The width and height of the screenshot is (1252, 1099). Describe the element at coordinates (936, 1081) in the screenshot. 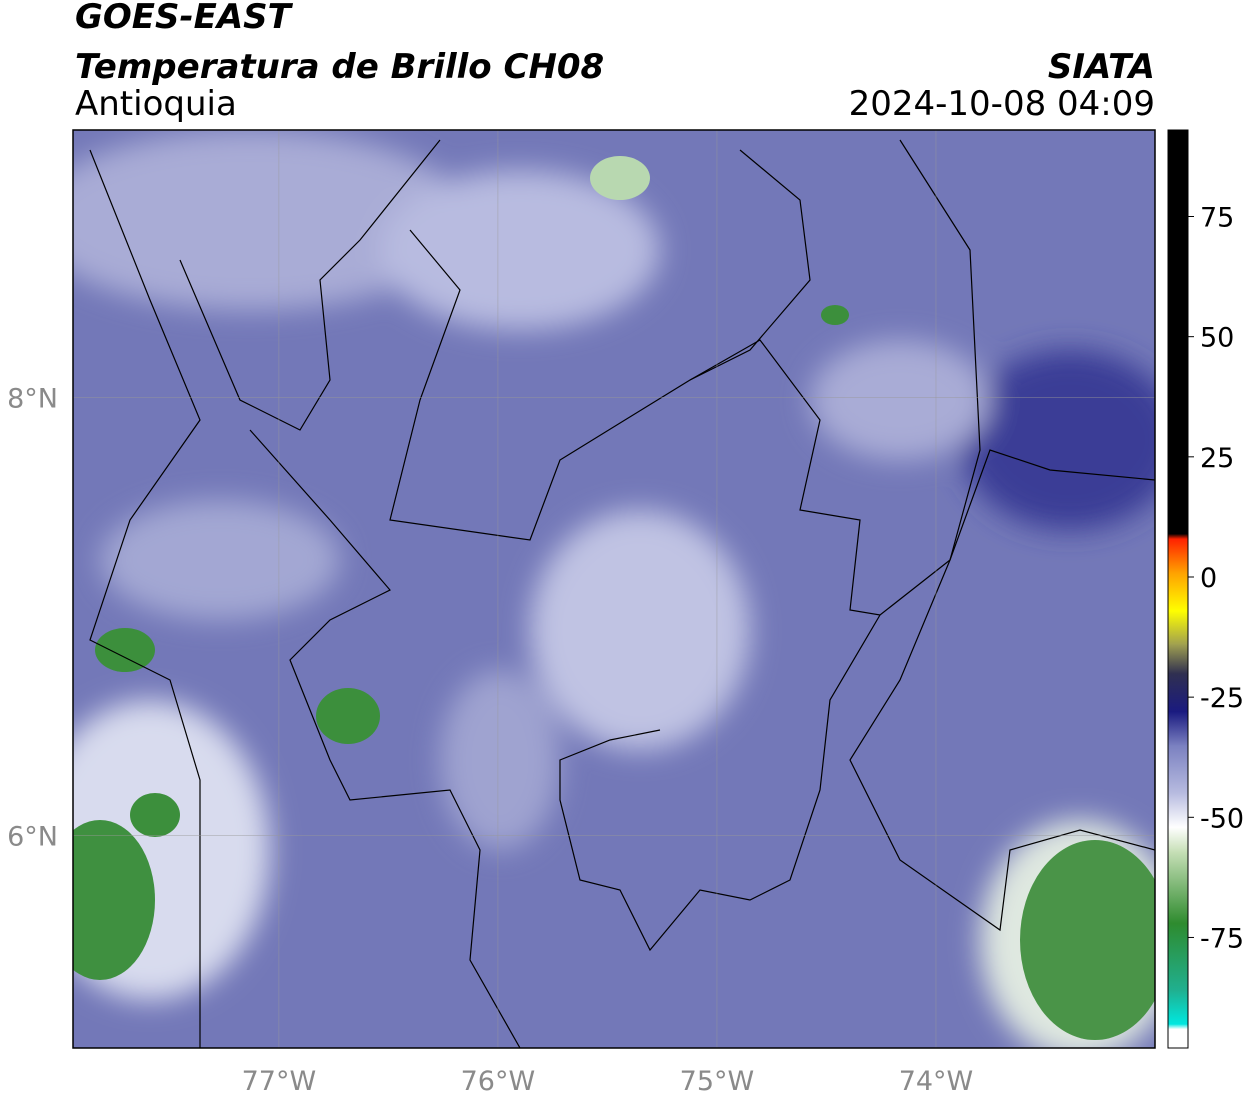

I see `x-tick-label: 74°W` at that location.